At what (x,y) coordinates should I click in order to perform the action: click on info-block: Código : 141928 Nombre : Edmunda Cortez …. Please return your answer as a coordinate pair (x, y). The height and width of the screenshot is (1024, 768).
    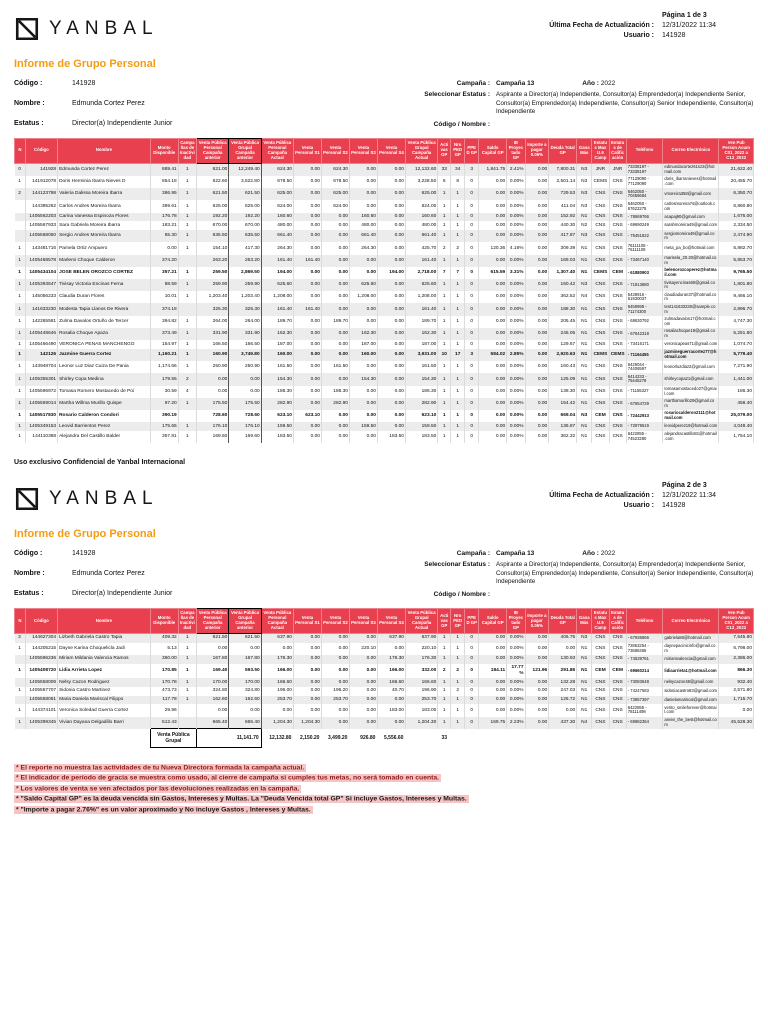
    Looking at the image, I should click on (384, 574).